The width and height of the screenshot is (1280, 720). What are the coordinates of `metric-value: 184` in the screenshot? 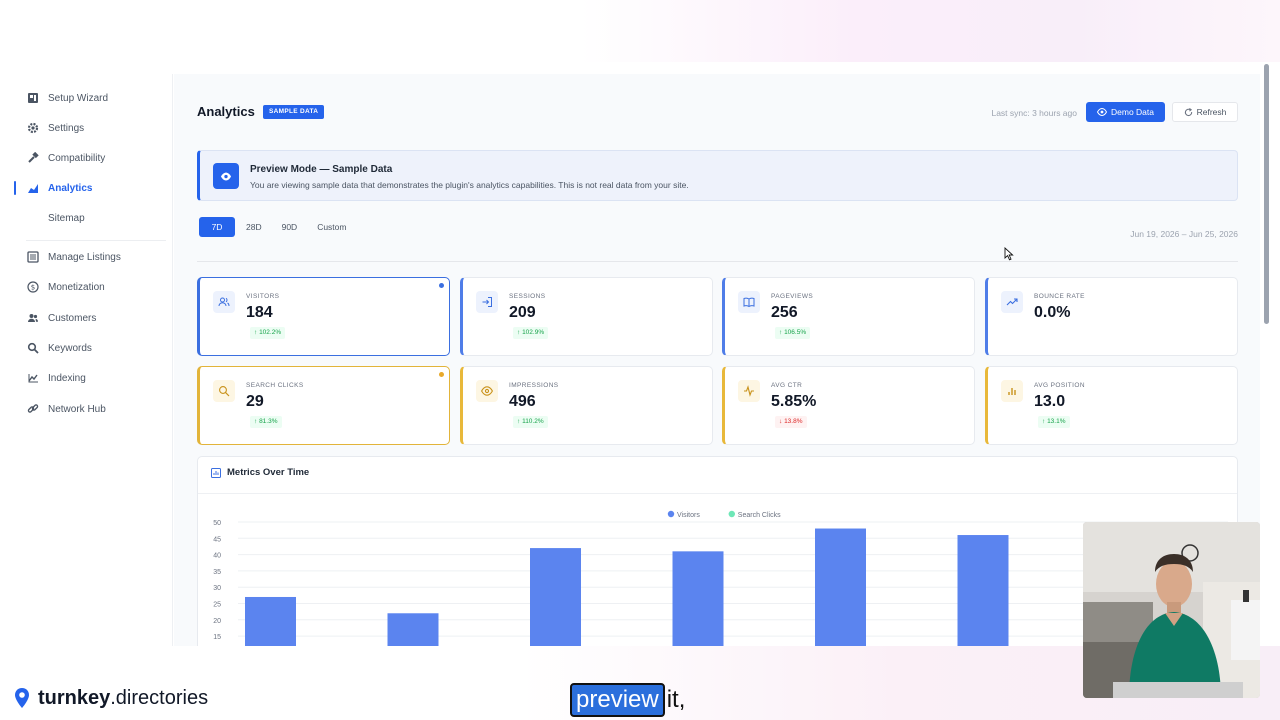 It's located at (259, 312).